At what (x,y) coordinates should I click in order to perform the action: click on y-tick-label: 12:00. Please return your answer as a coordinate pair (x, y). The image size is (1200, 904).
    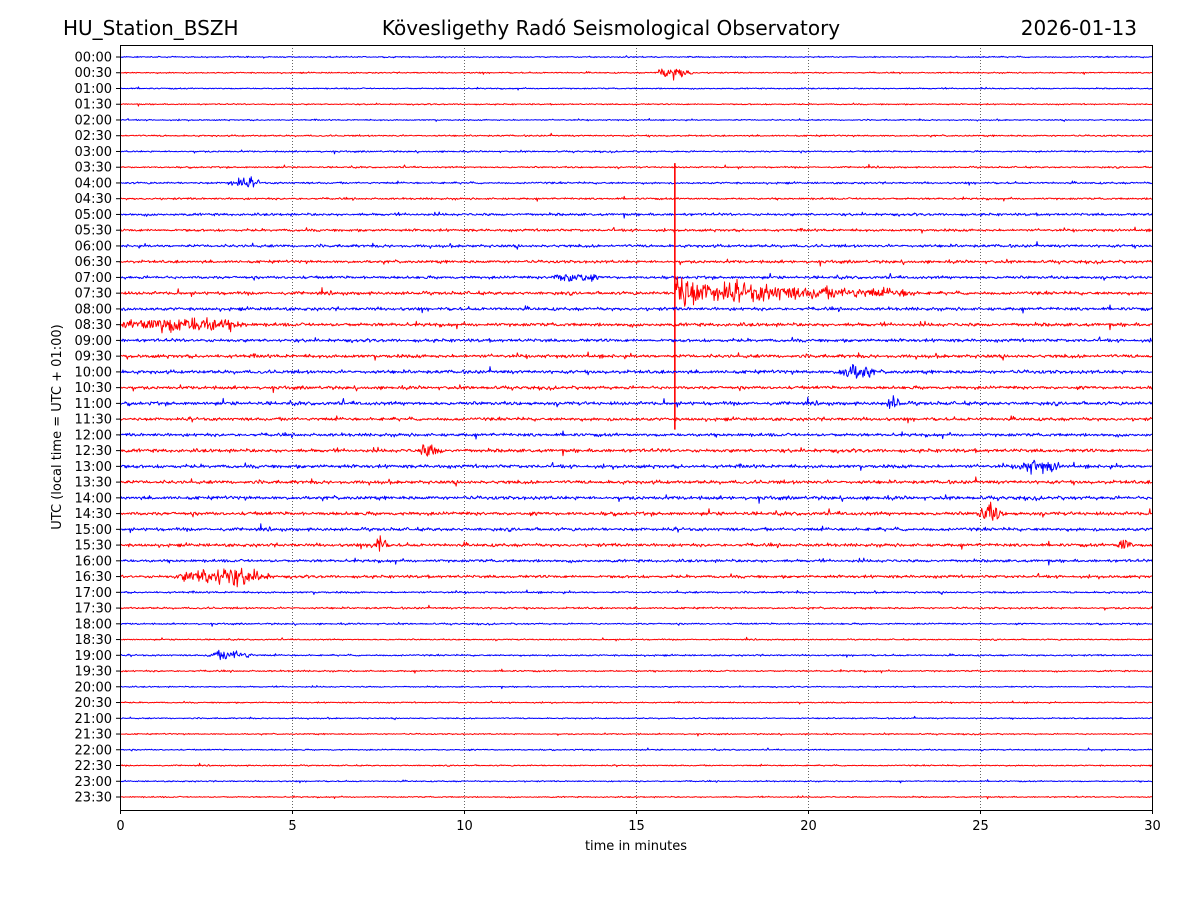
    Looking at the image, I should click on (93, 435).